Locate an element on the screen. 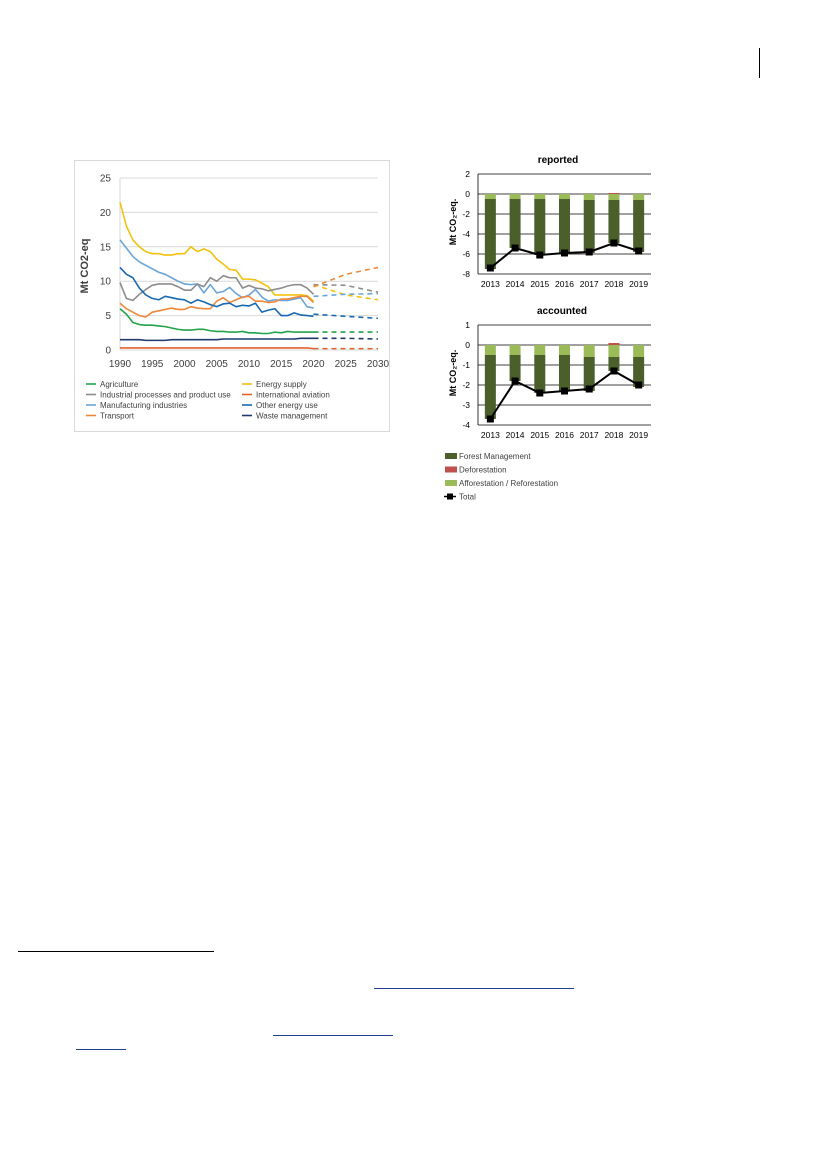  lulucf-legend-label: Total is located at coordinates (467, 497).